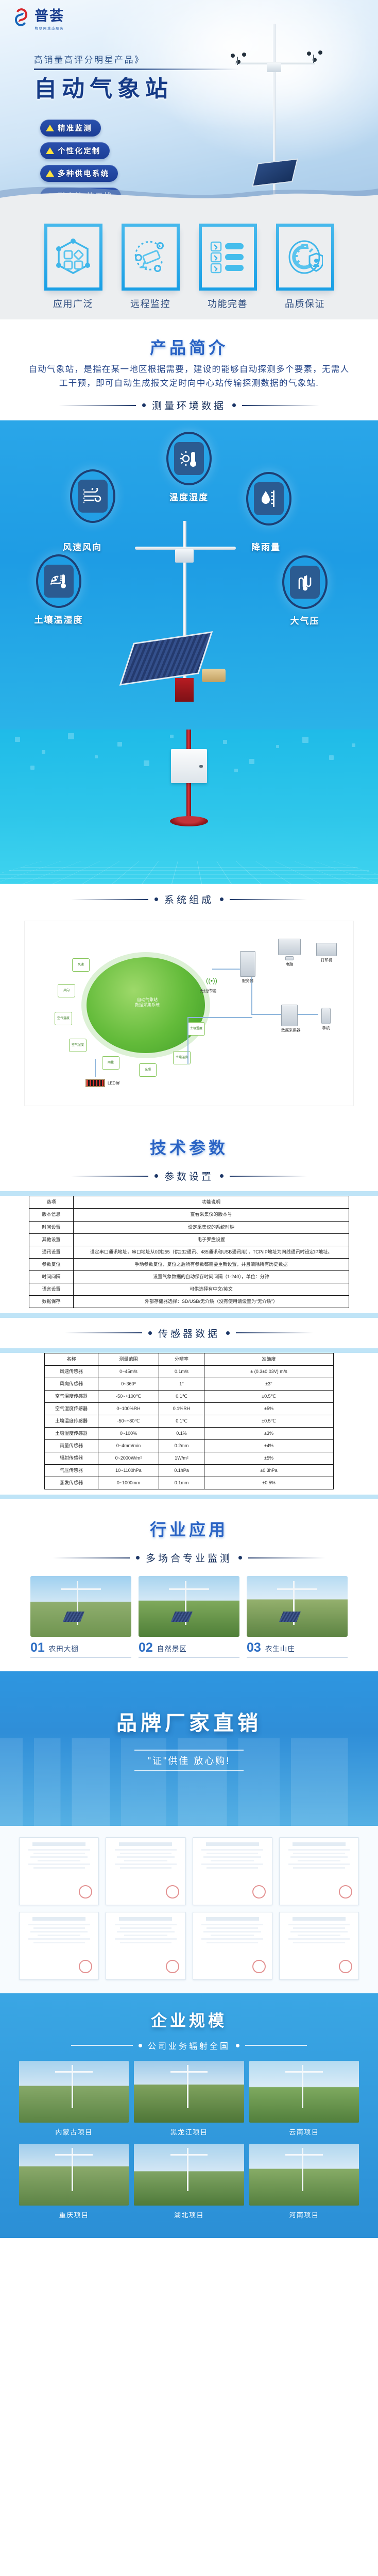 The image size is (378, 2576). Describe the element at coordinates (196, 1029) in the screenshot. I see `diagram-sensor-node: 土壤湿度` at that location.